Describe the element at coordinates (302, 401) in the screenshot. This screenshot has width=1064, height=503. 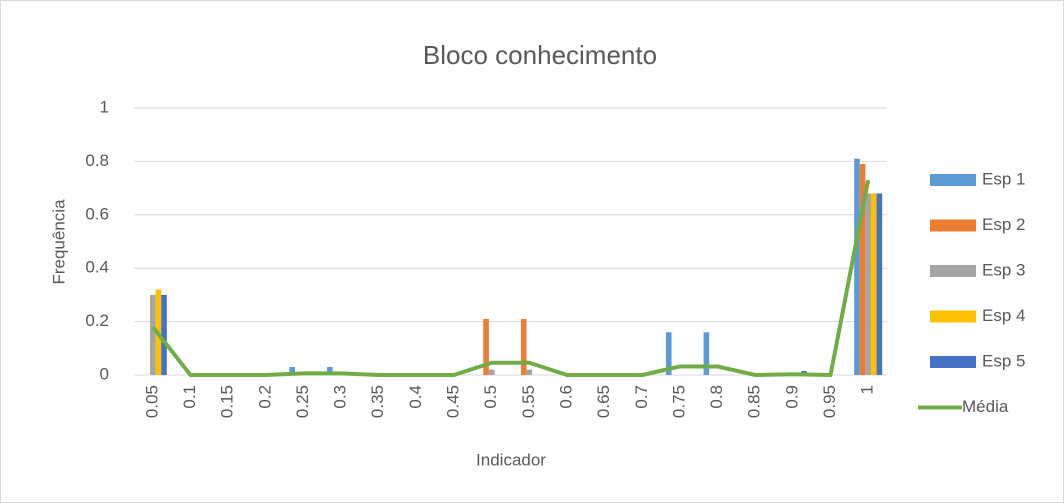
I see `x-tick-label: 0.25` at that location.